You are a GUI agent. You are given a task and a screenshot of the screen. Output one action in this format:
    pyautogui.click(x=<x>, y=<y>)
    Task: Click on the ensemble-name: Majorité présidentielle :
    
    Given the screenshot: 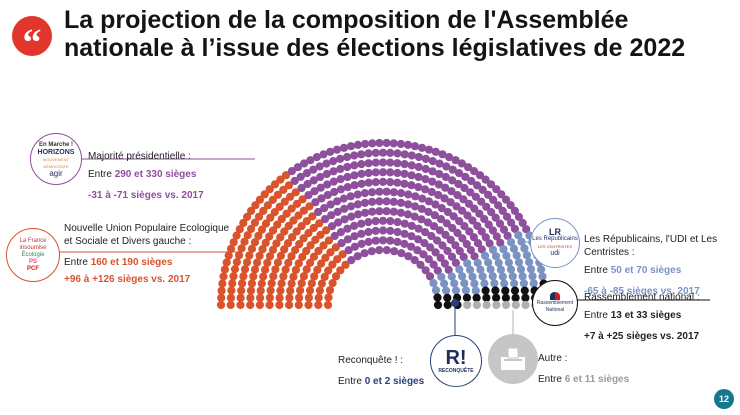 What is the action you would take?
    pyautogui.click(x=139, y=156)
    